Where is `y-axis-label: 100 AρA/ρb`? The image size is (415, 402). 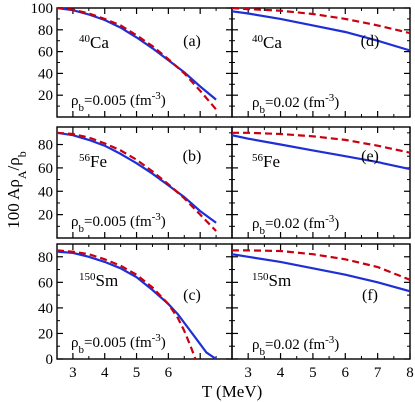
y-axis-label: 100 AρA/ρb is located at coordinates (16, 189).